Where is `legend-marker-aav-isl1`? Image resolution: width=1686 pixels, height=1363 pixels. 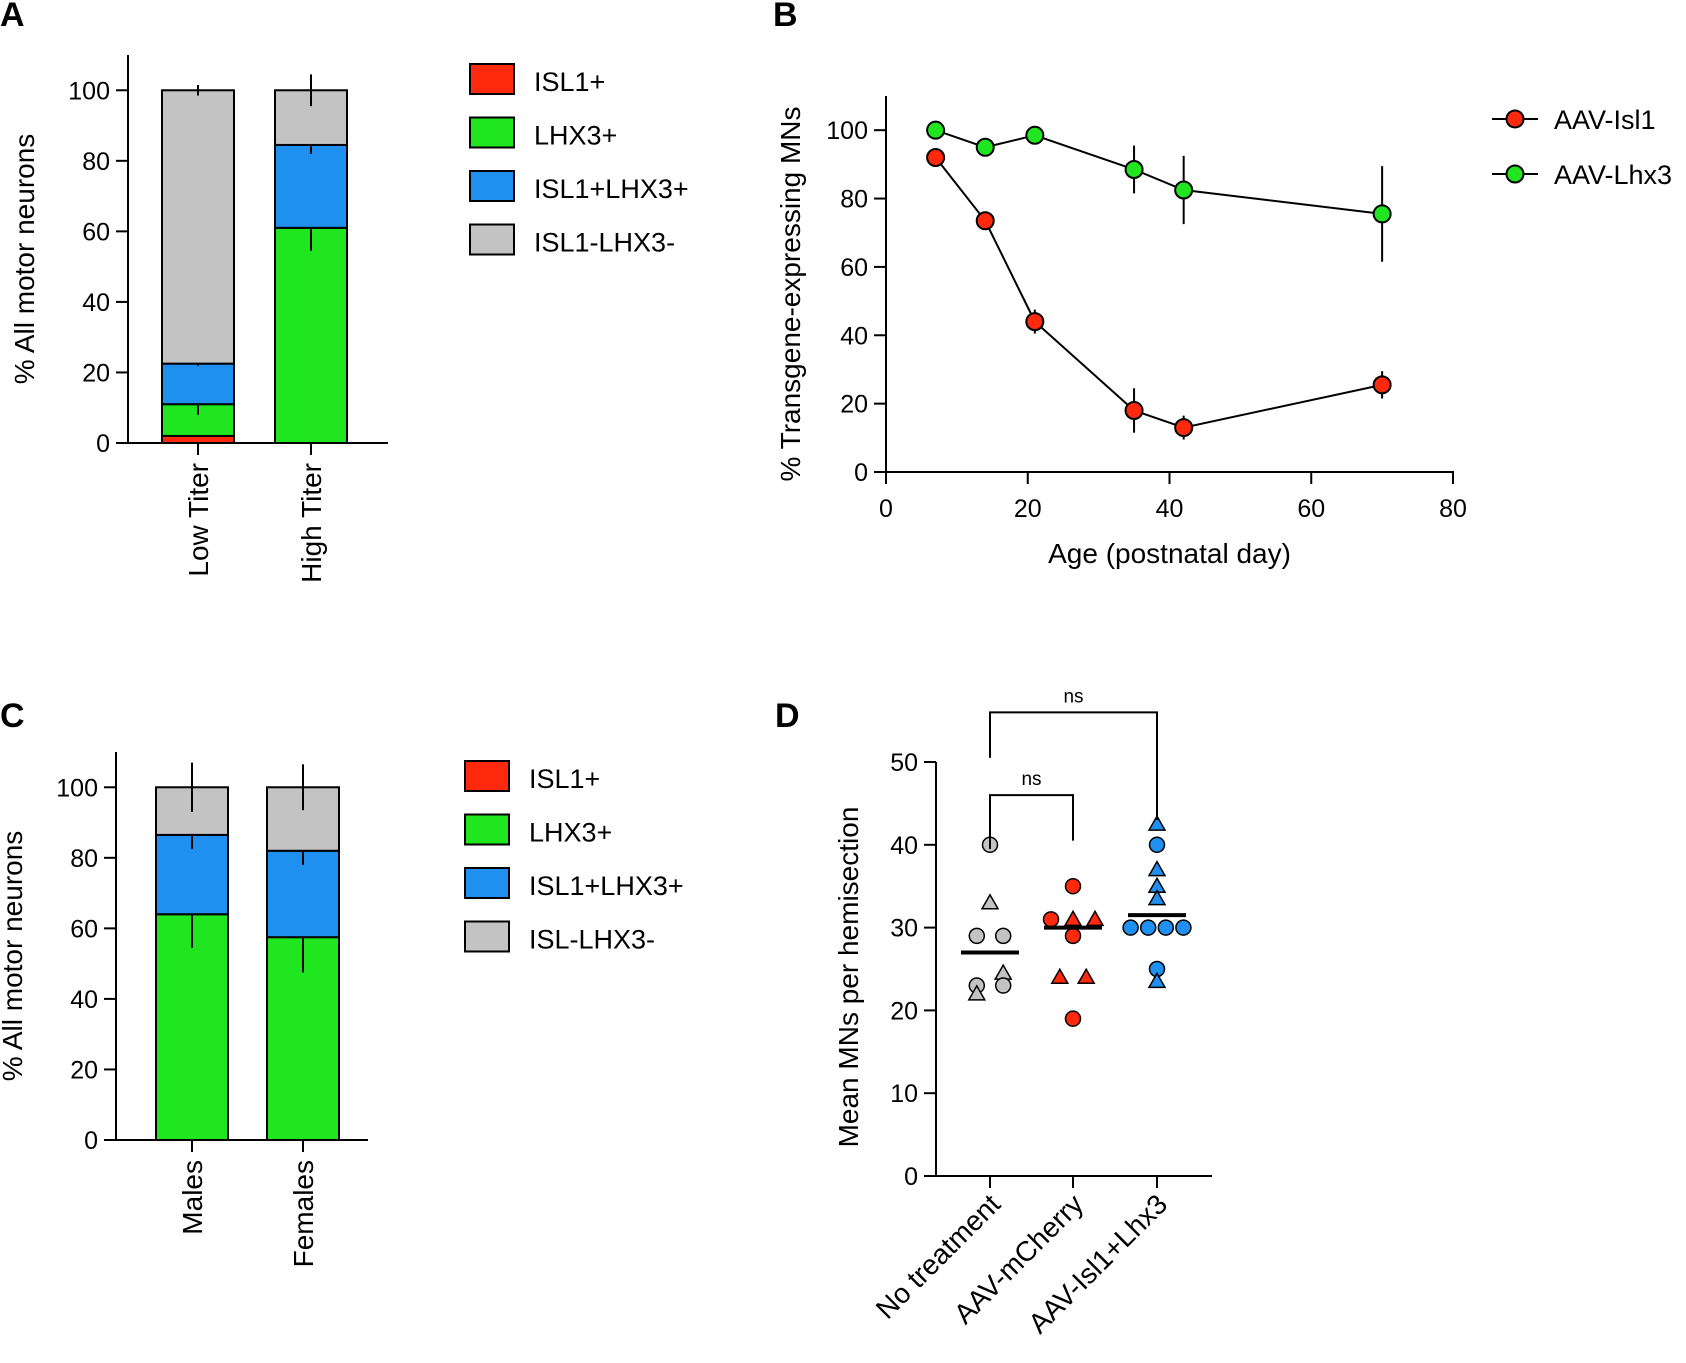
legend-marker-aav-isl1 is located at coordinates (1515, 119).